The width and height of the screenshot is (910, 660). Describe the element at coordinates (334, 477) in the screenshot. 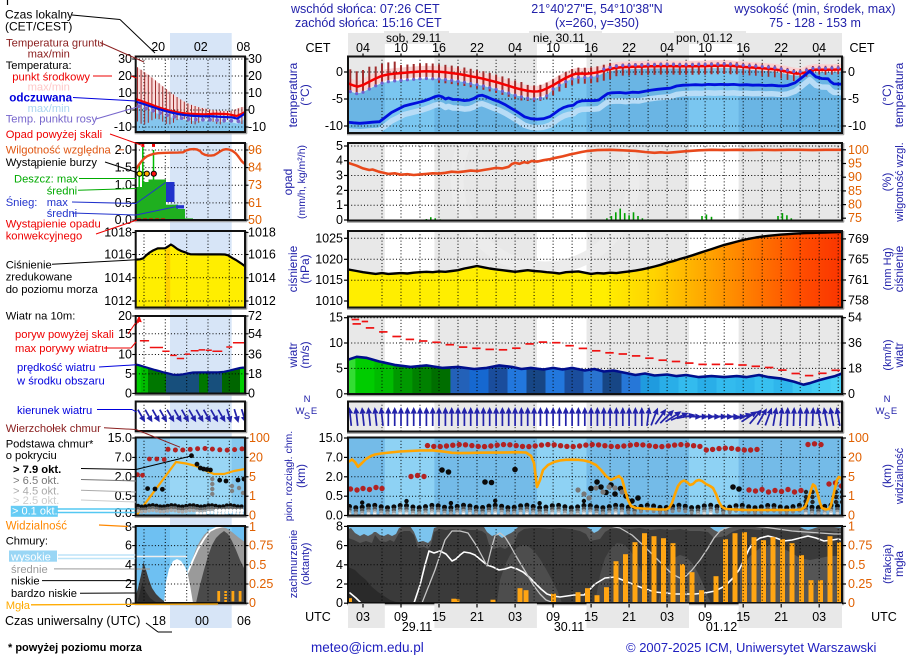

I see `svg-text: 2.0` at that location.